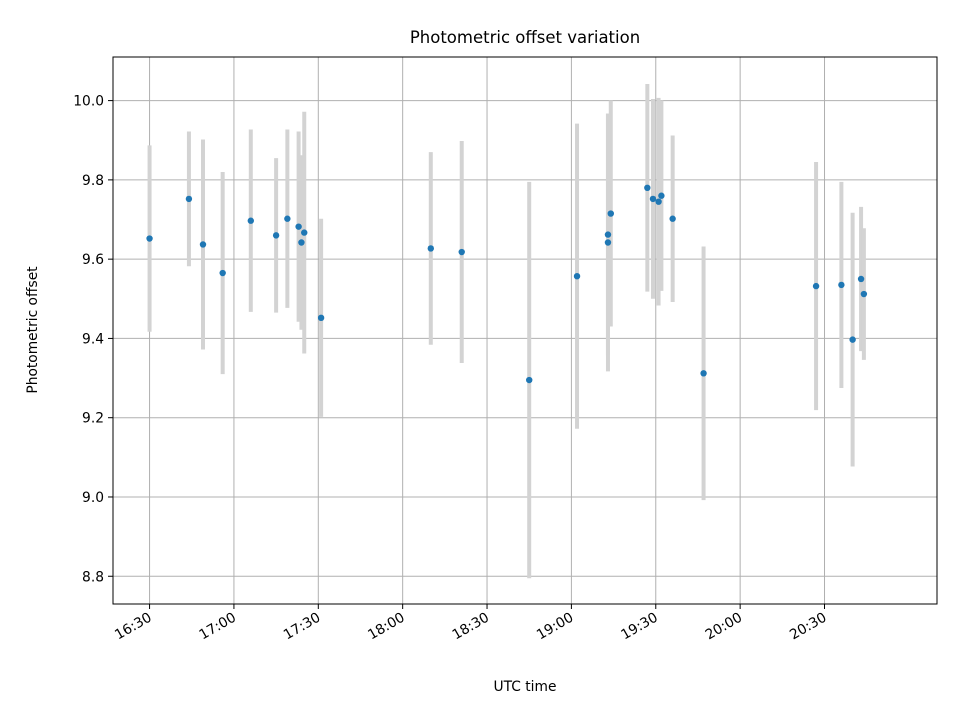 The image size is (960, 720). I want to click on y-tick-label: 9.6, so click(93, 260).